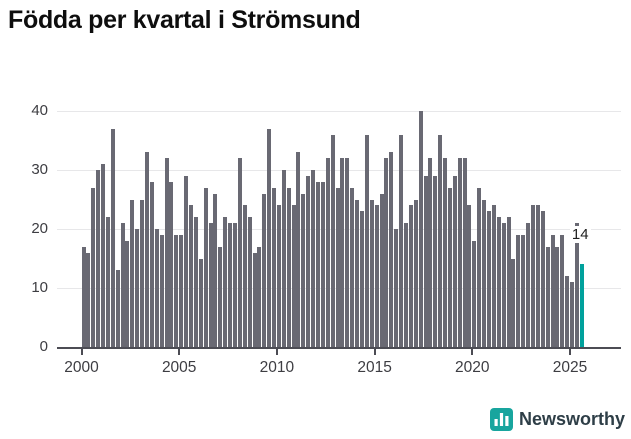 This screenshot has width=631, height=439. I want to click on x-tick-2025, so click(570, 352).